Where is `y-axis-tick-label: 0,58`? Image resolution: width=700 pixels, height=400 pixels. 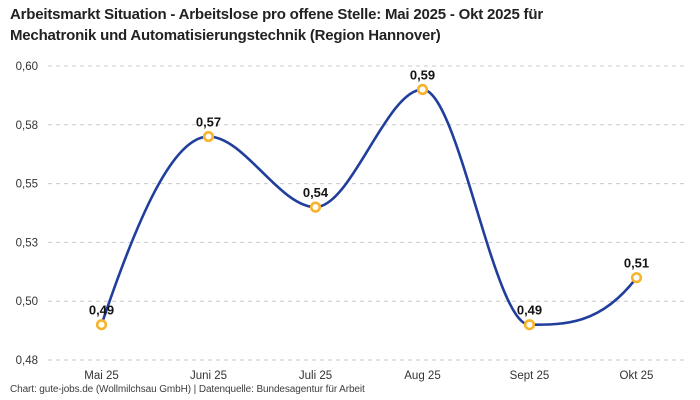 y-axis-tick-label: 0,58 is located at coordinates (27, 126).